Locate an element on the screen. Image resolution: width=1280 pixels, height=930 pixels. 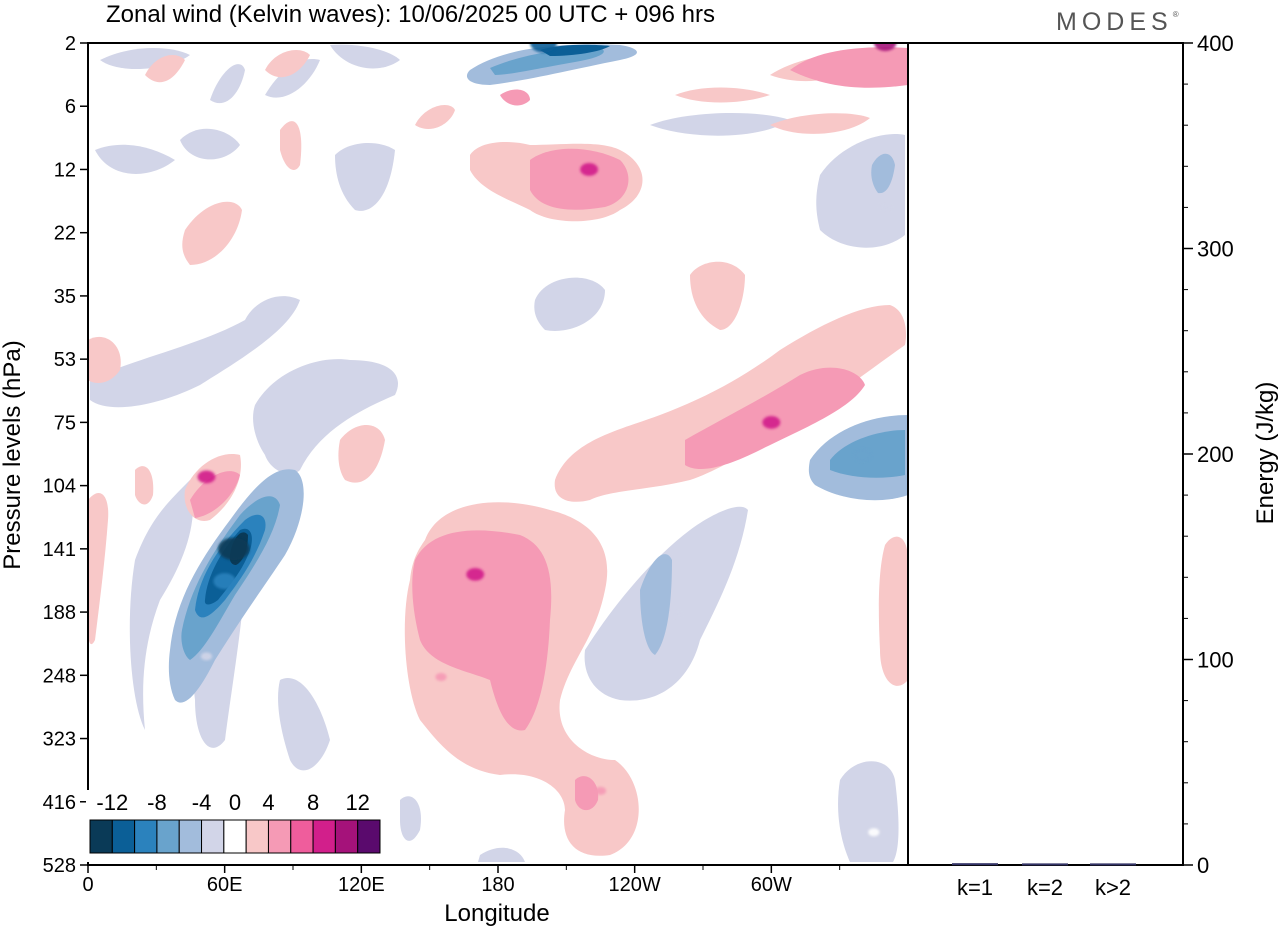
energy-bar-label: k=1 is located at coordinates (975, 887).